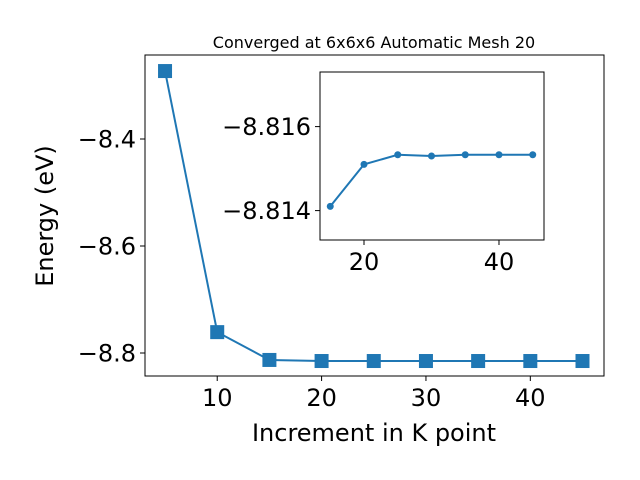 This screenshot has height=480, width=640. I want to click on x-axis-label: Increment in K point, so click(374, 433).